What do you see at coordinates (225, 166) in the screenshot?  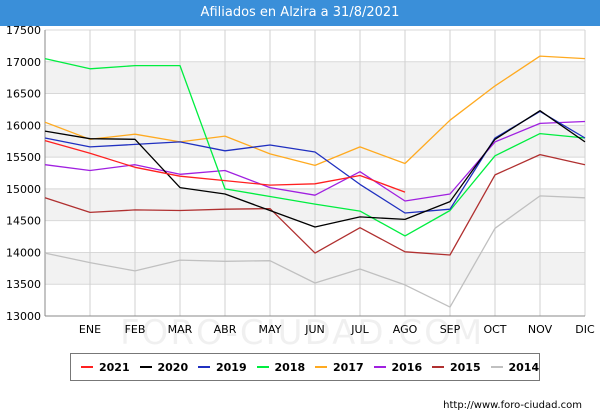 I see `series-line-2021` at bounding box center [225, 166].